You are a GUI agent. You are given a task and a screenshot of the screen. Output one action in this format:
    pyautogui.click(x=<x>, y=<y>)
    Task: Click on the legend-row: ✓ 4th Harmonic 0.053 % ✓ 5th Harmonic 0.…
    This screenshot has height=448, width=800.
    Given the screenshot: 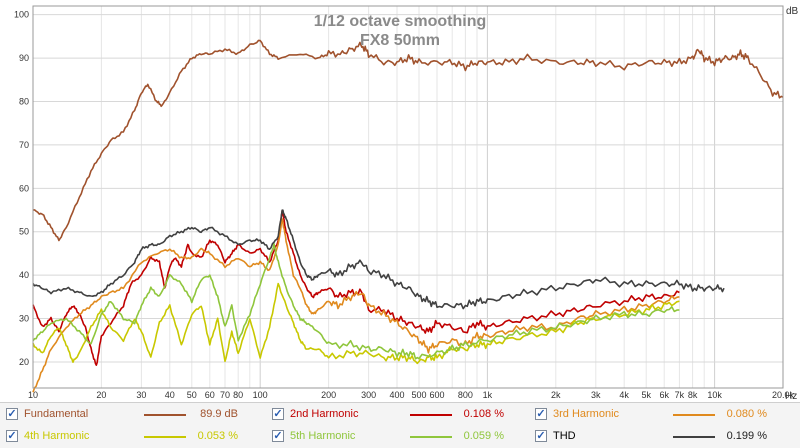 What is the action you would take?
    pyautogui.click(x=400, y=437)
    